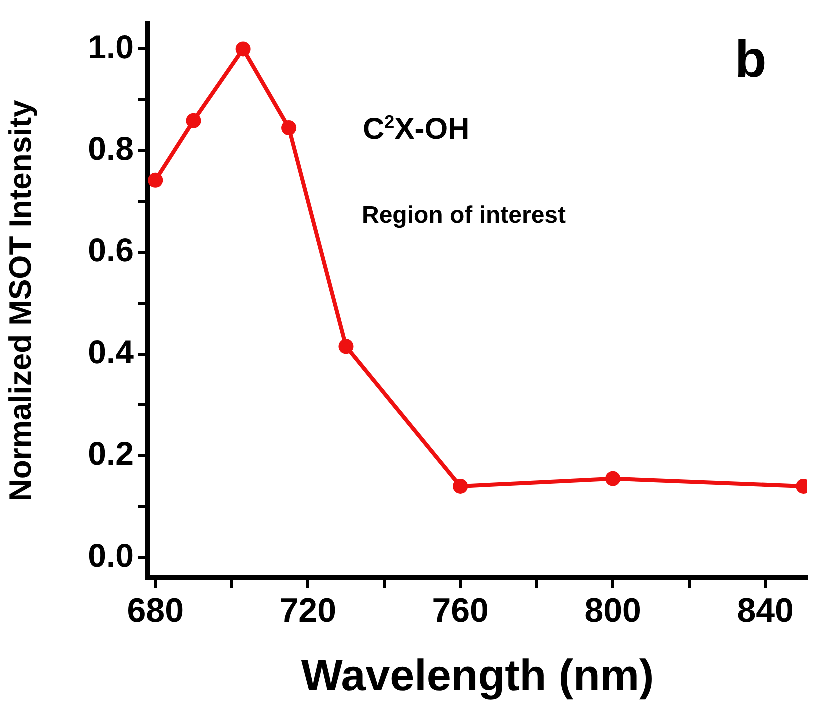 This screenshot has width=817, height=709. Describe the element at coordinates (613, 611) in the screenshot. I see `x-tick-label: 800` at that location.